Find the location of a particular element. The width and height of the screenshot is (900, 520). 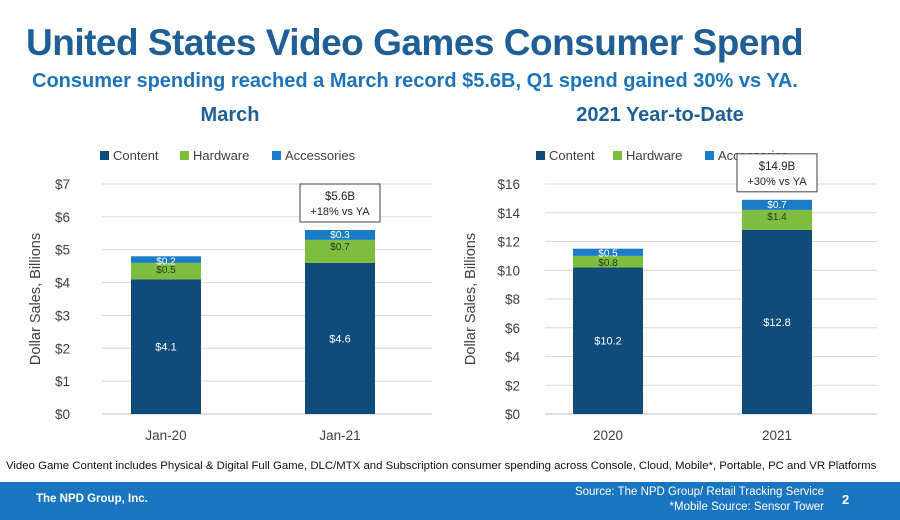

x-tick-label: Jan-20 is located at coordinates (165, 435).